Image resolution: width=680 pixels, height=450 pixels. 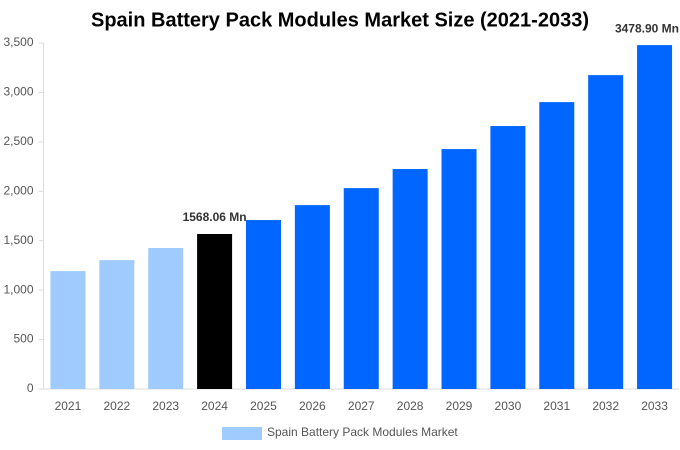 What do you see at coordinates (361, 406) in the screenshot?
I see `x-tick-label: 2027` at bounding box center [361, 406].